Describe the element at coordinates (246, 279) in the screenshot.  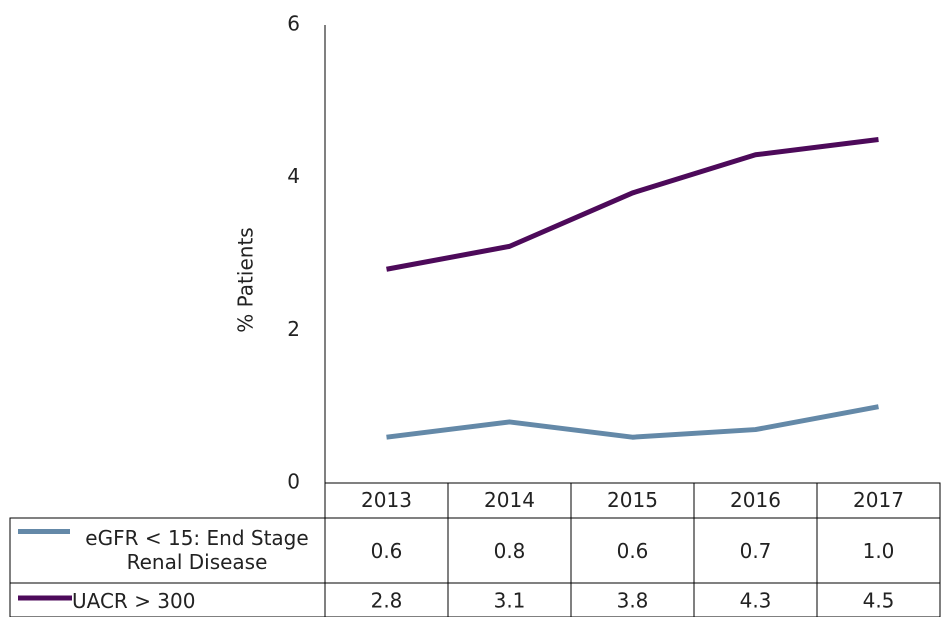
I see `y-axis-label: % Patients` at that location.